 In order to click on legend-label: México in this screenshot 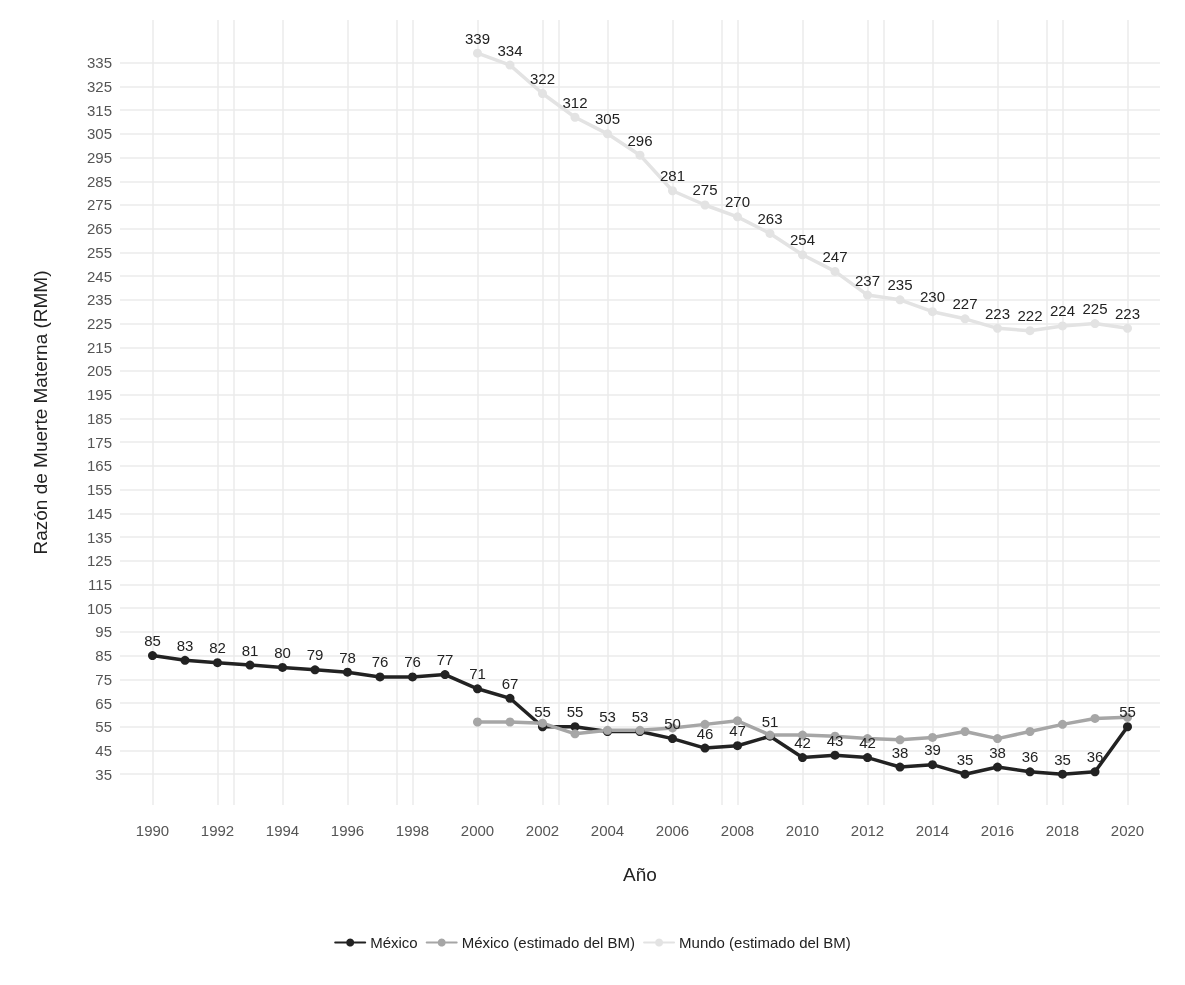, I will do `click(394, 942)`.